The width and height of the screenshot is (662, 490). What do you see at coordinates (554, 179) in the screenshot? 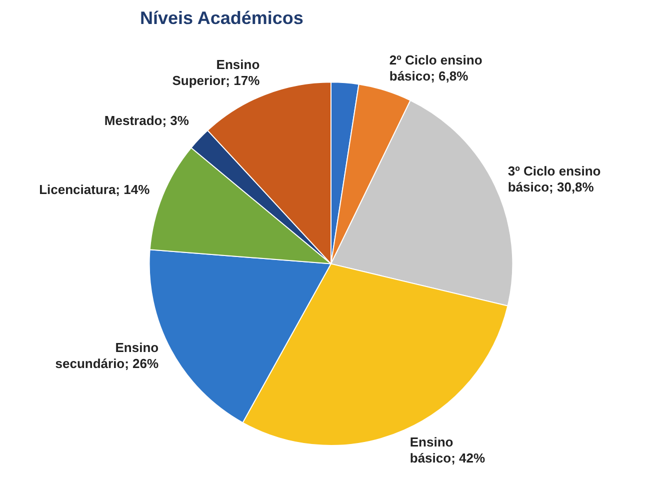
I see `slice-label: 3º Ciclo ensino básico; 30,8%` at bounding box center [554, 179].